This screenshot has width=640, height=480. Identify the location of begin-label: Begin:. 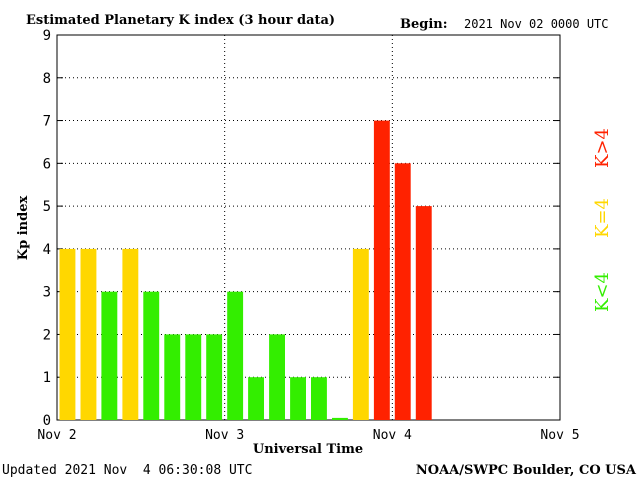
(424, 24).